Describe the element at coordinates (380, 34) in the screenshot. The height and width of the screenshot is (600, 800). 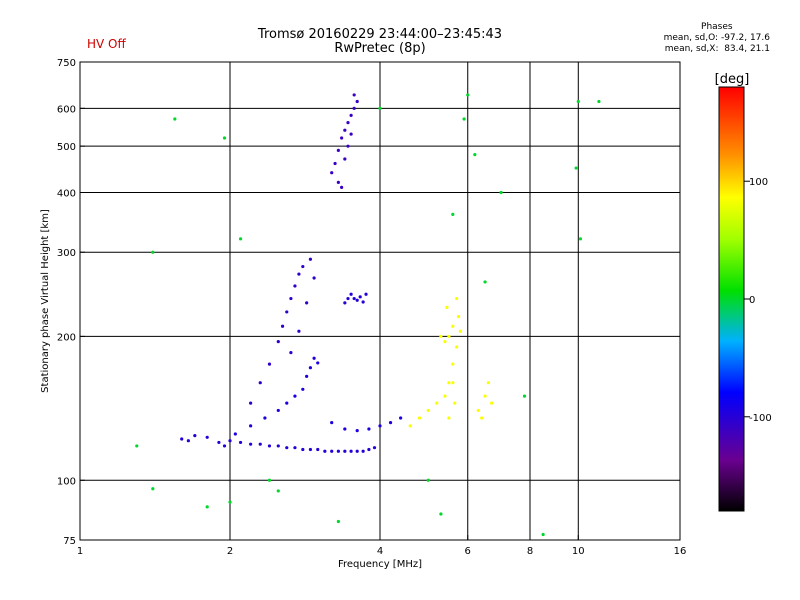
I see `chart-title: Tromsø 20160229 23:44:00–23:45:43` at that location.